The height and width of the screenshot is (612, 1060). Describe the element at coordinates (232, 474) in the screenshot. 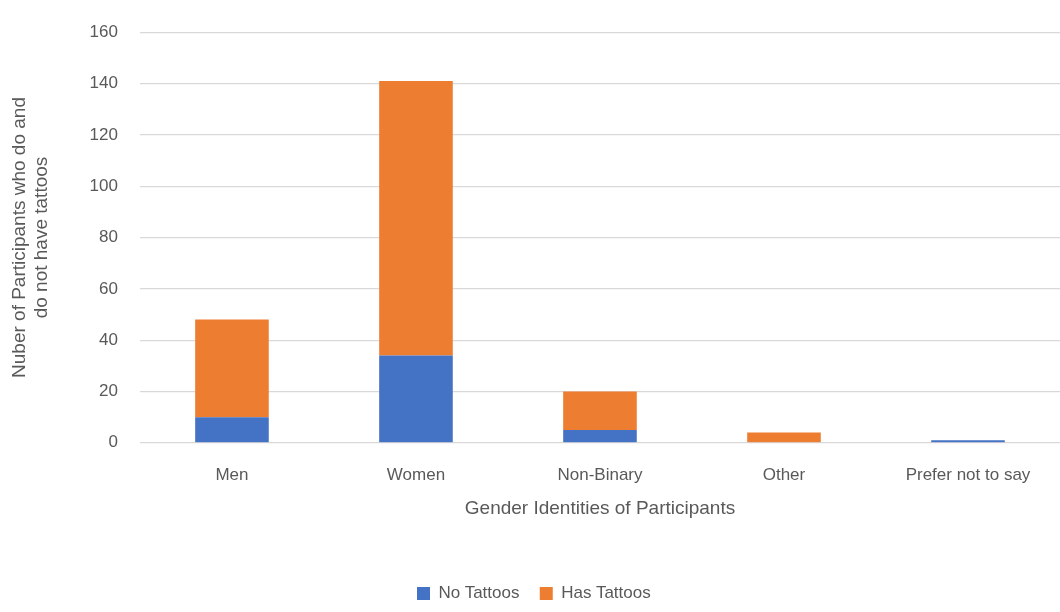

I see `x-tick-label: Men` at that location.